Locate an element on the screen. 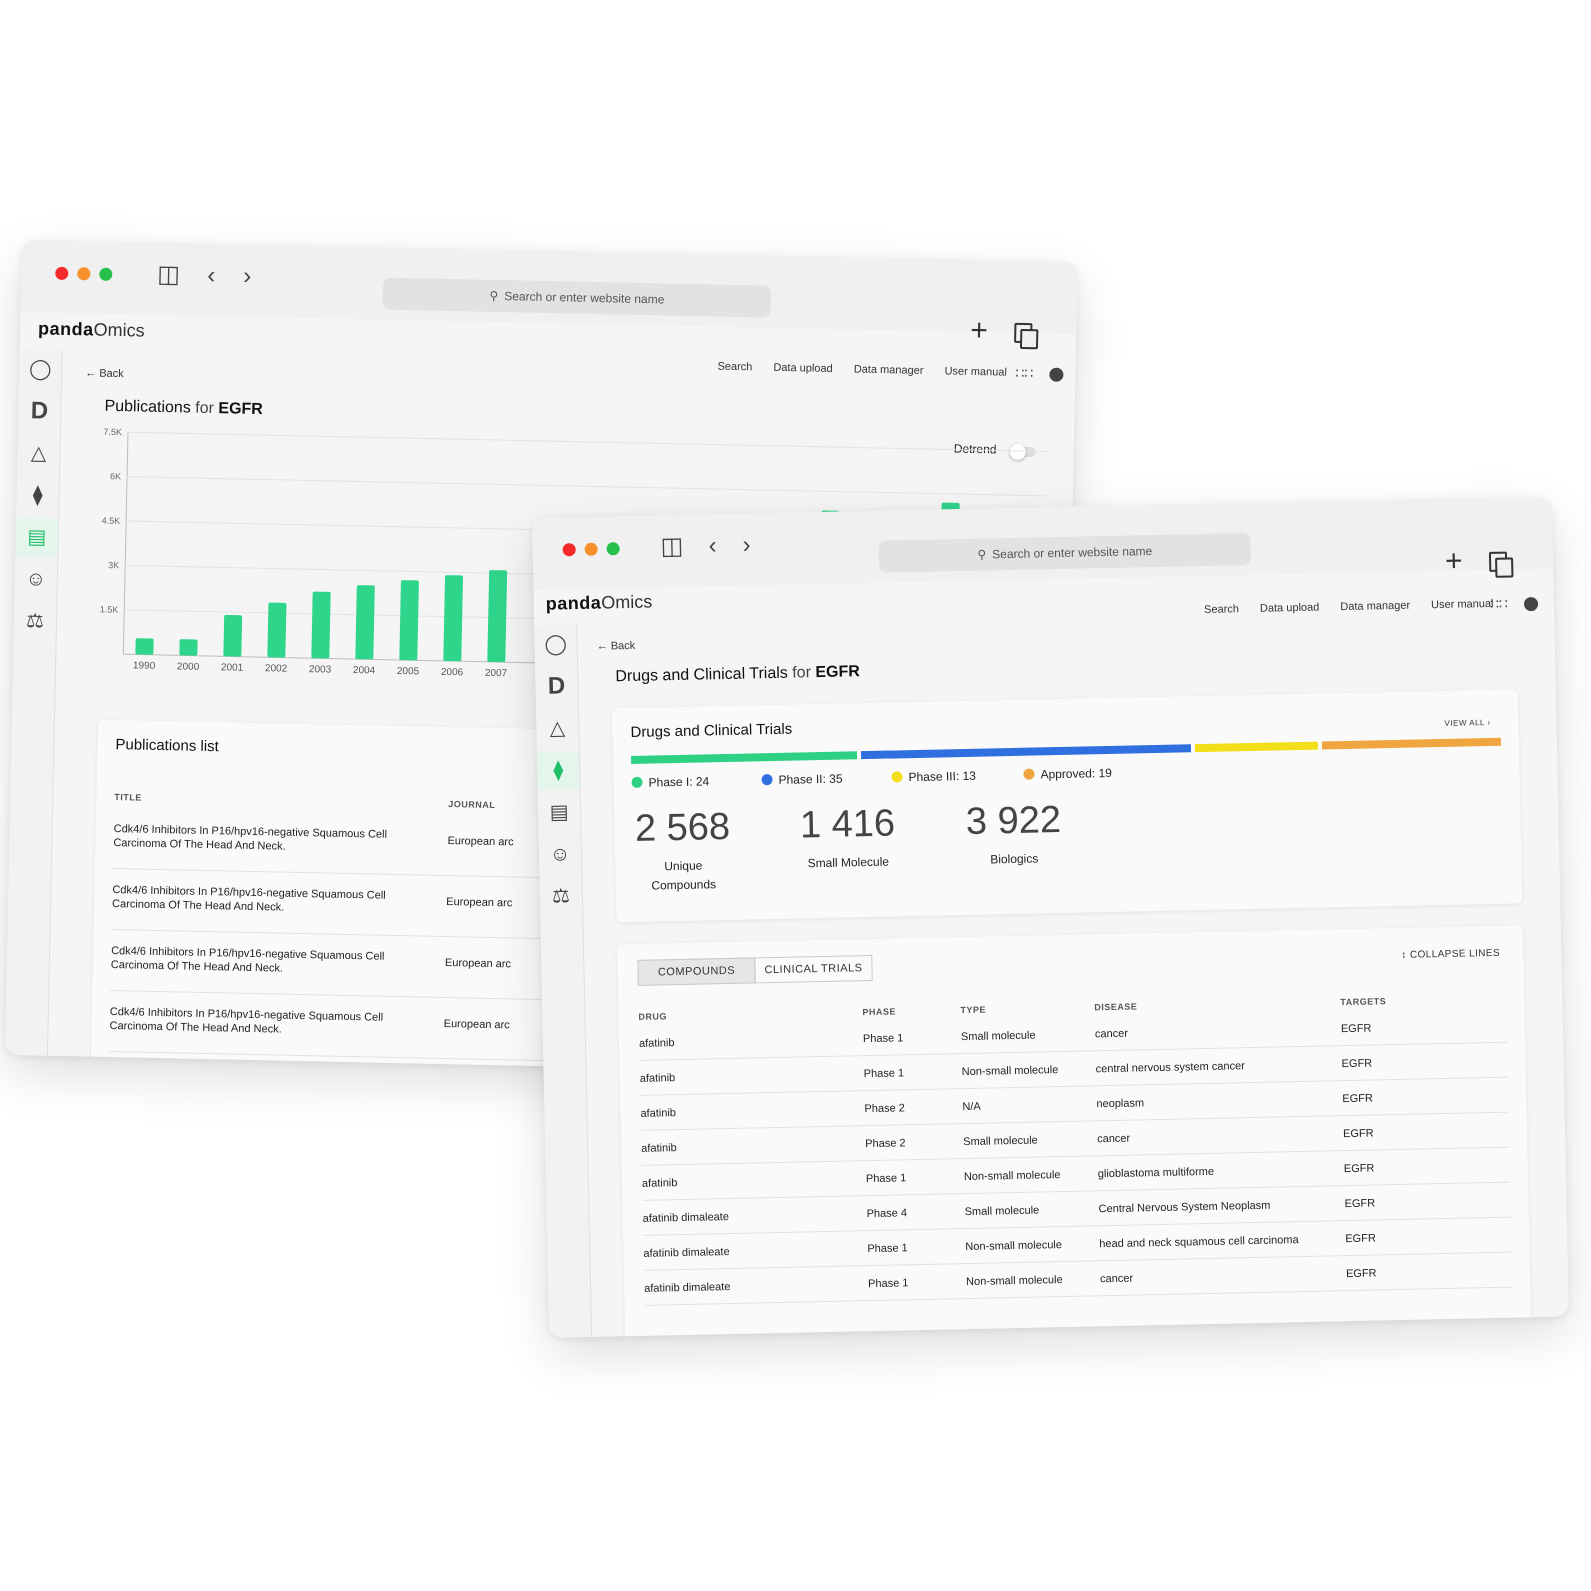 The height and width of the screenshot is (1591, 1591). tab-clinical-trials: CLINICAL TRIALS is located at coordinates (813, 969).